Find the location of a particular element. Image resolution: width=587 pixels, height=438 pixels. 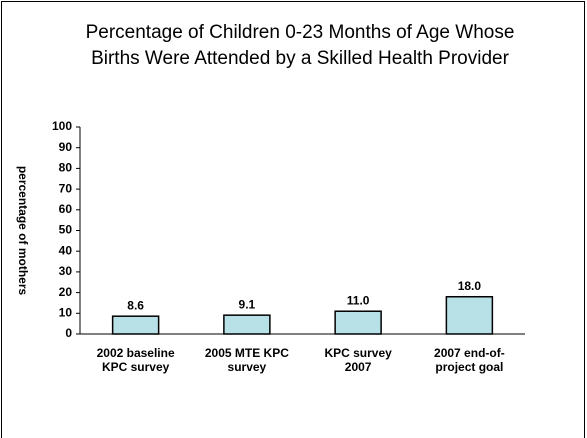

y-tick-label: 20 is located at coordinates (66, 292).